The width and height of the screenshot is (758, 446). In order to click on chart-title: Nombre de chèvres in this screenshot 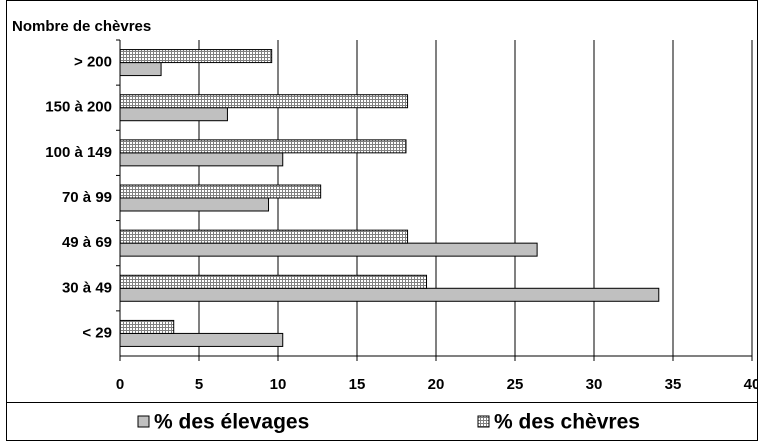, I will do `click(81, 26)`.